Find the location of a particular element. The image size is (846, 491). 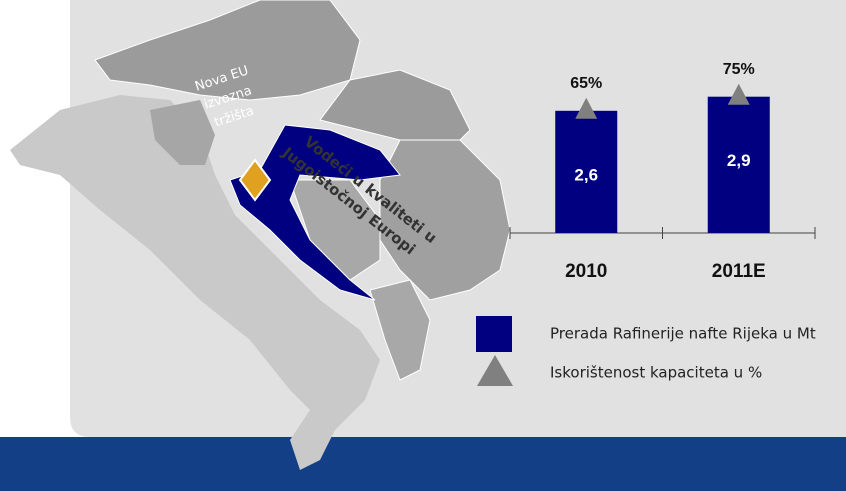

x-tick-label: 2011E is located at coordinates (739, 271).